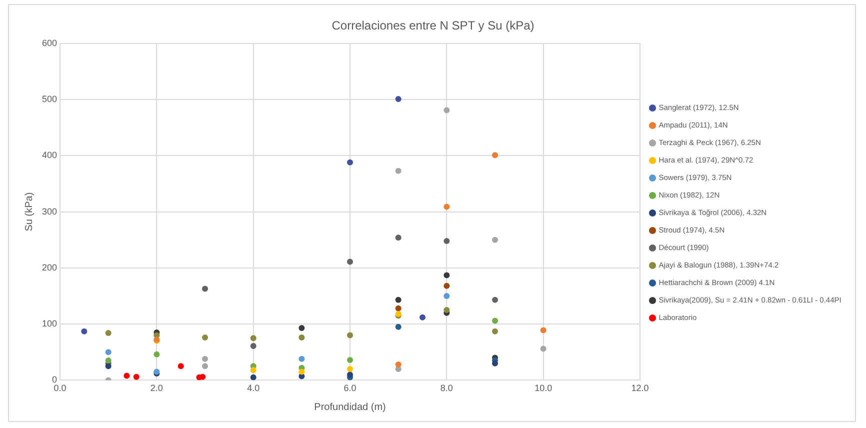  I want to click on y-tick-label: 500, so click(50, 99).